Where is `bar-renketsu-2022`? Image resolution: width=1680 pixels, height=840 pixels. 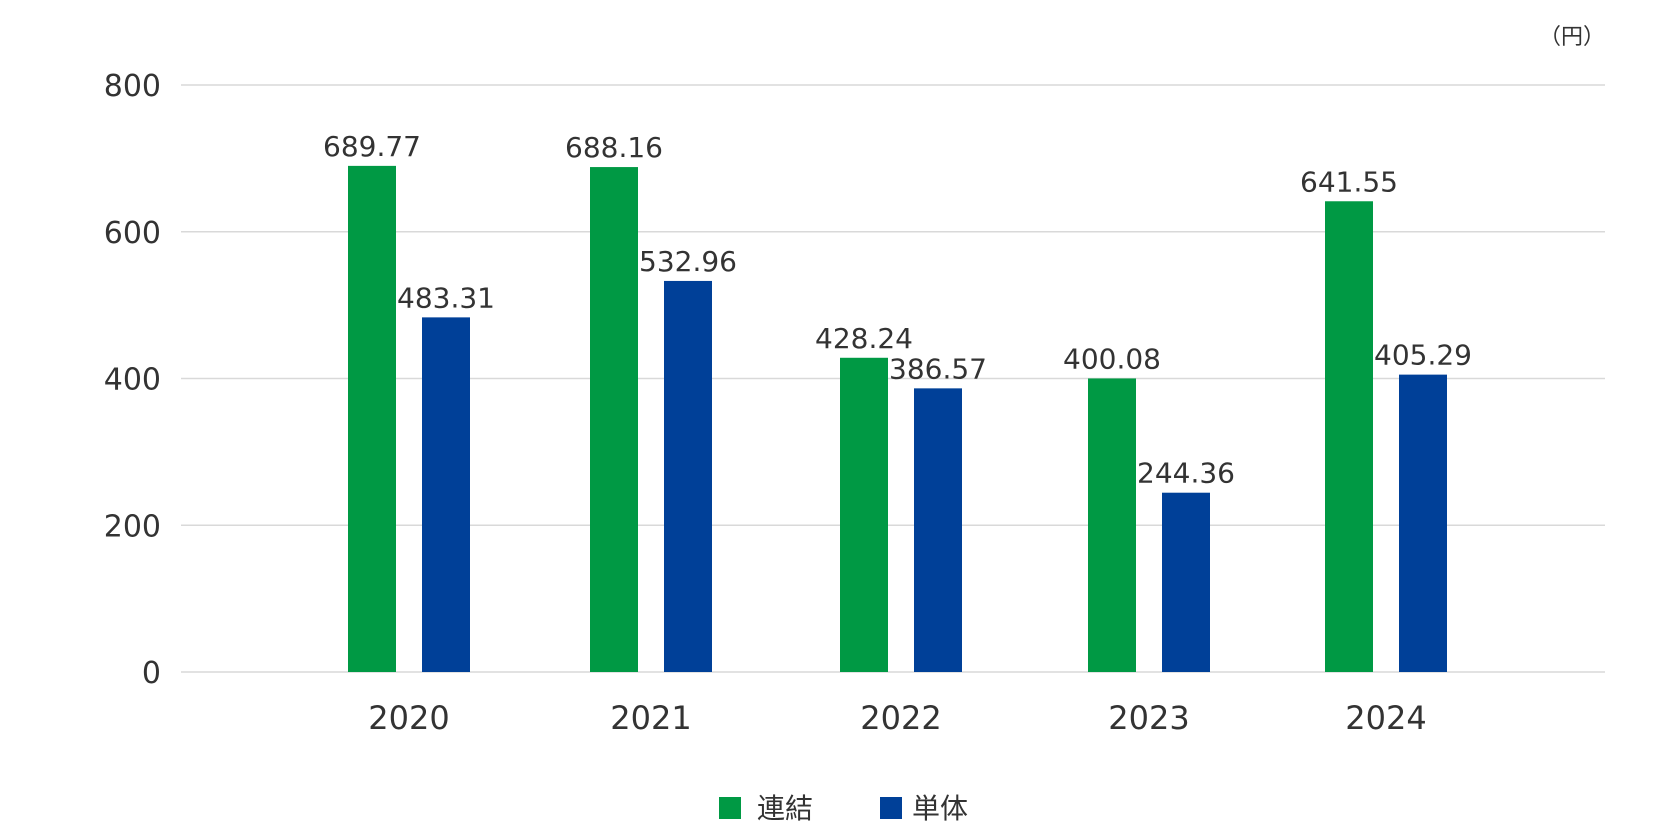 bar-renketsu-2022 is located at coordinates (864, 514).